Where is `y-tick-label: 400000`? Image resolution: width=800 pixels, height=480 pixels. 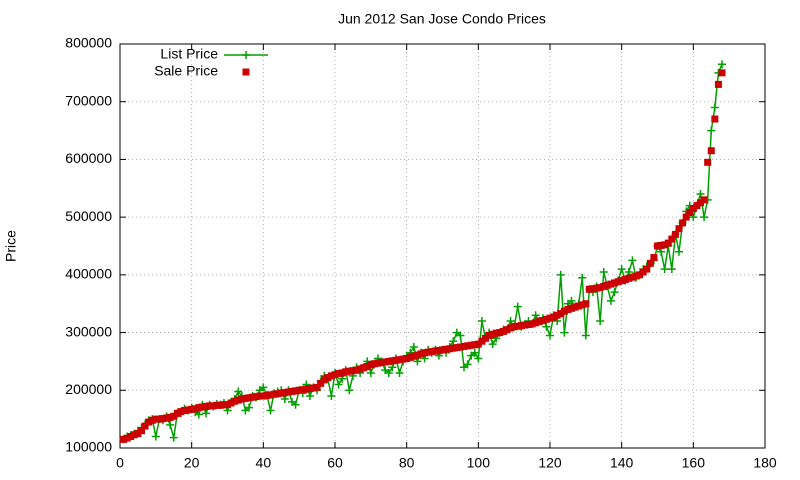
y-tick-label: 400000 is located at coordinates (88, 274).